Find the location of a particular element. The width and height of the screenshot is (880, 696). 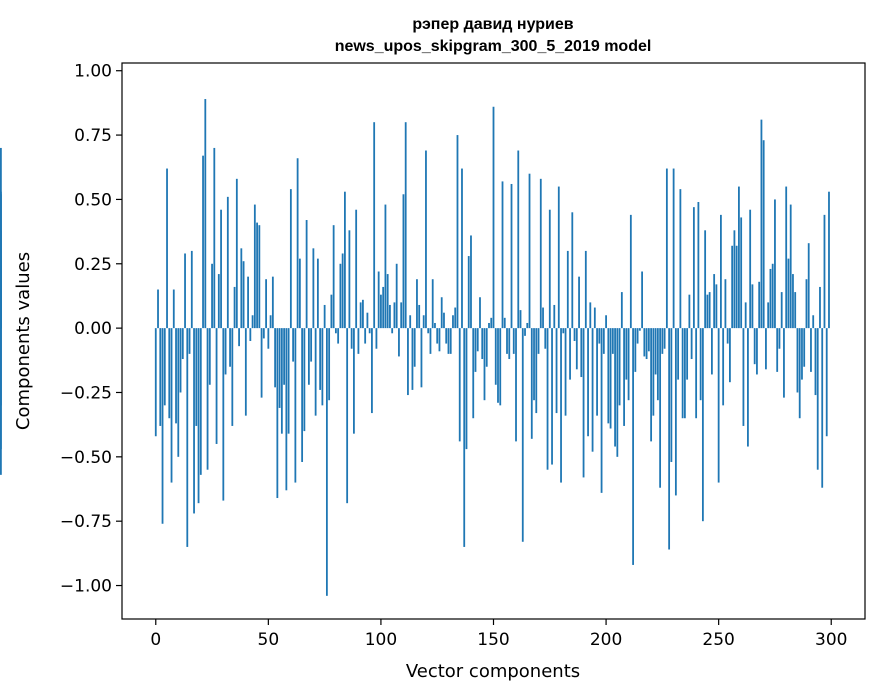

y-tick-label: 0.75 is located at coordinates (93, 136).